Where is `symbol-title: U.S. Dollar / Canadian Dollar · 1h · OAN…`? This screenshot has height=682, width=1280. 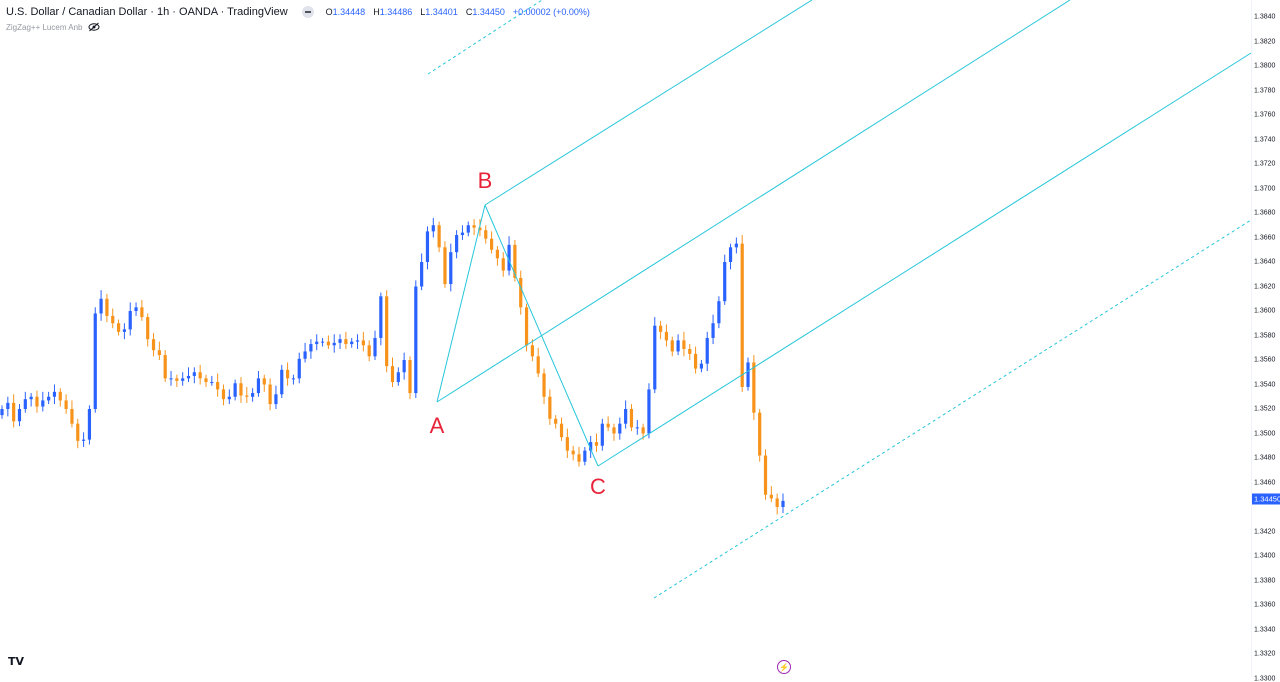
symbol-title: U.S. Dollar / Canadian Dollar · 1h · OAN… is located at coordinates (147, 12).